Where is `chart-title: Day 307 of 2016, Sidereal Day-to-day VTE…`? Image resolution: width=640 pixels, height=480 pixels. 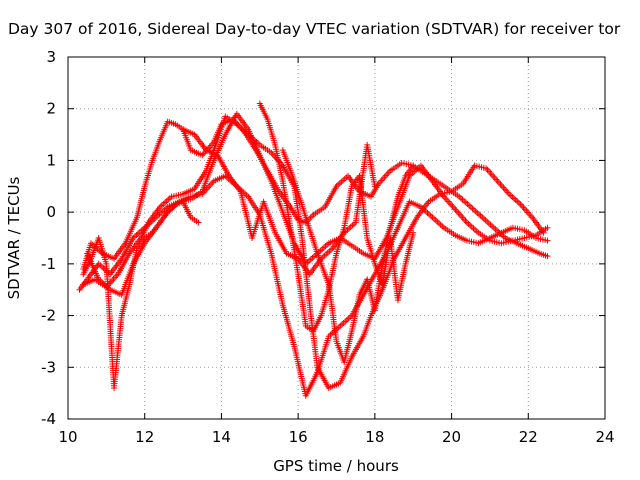 chart-title: Day 307 of 2016, Sidereal Day-to-day VTE… is located at coordinates (314, 29).